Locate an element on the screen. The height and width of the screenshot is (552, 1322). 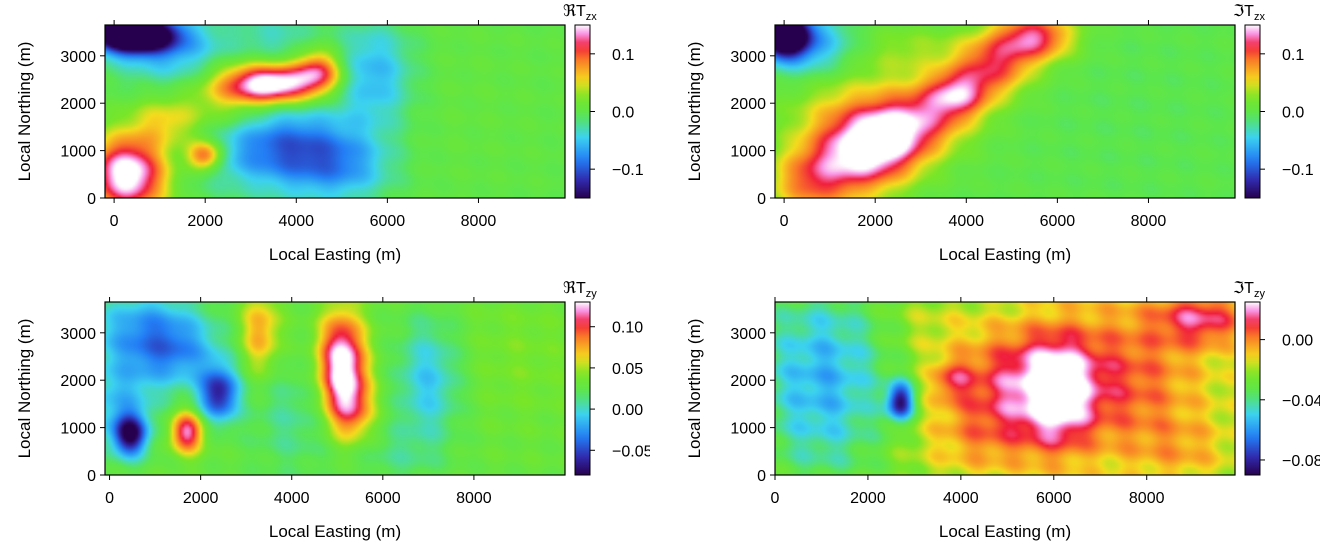
colorbar-tick-label: −0.08 is located at coordinates (1301, 461).